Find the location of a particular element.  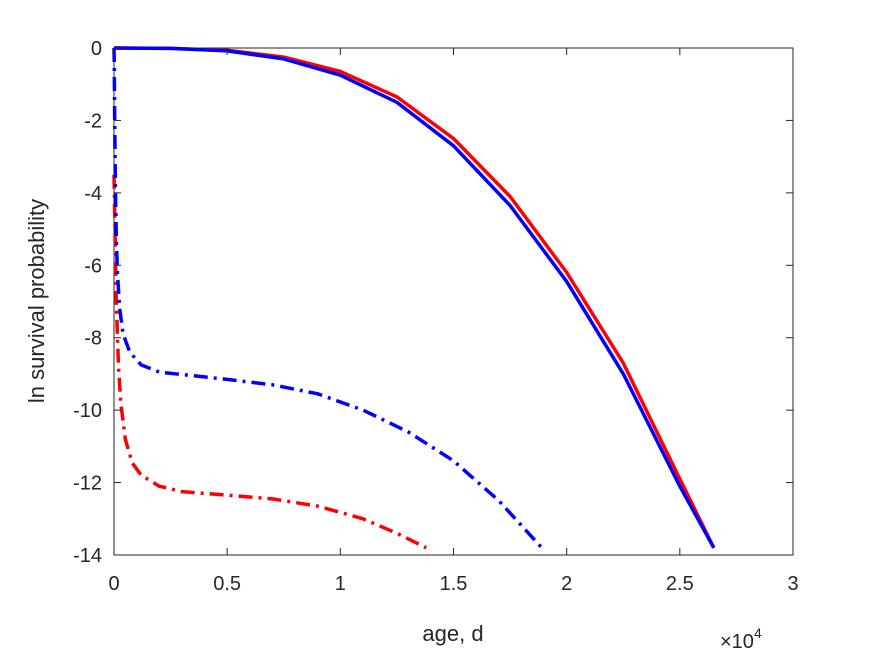

x-multiplier-base: ×10 is located at coordinates (737, 642).